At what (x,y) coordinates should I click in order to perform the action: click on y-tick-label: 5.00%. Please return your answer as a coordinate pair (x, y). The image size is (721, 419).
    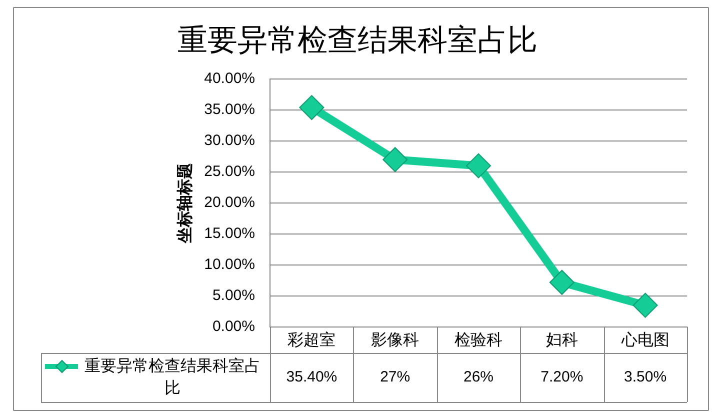
    Looking at the image, I should click on (233, 295).